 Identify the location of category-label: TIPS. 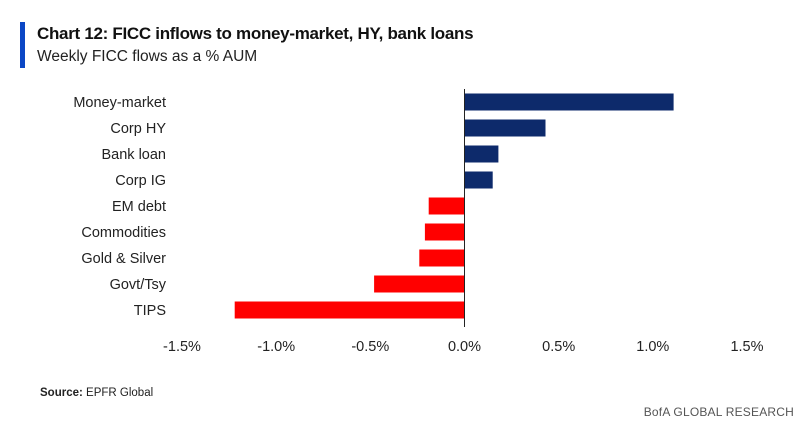
(150, 311).